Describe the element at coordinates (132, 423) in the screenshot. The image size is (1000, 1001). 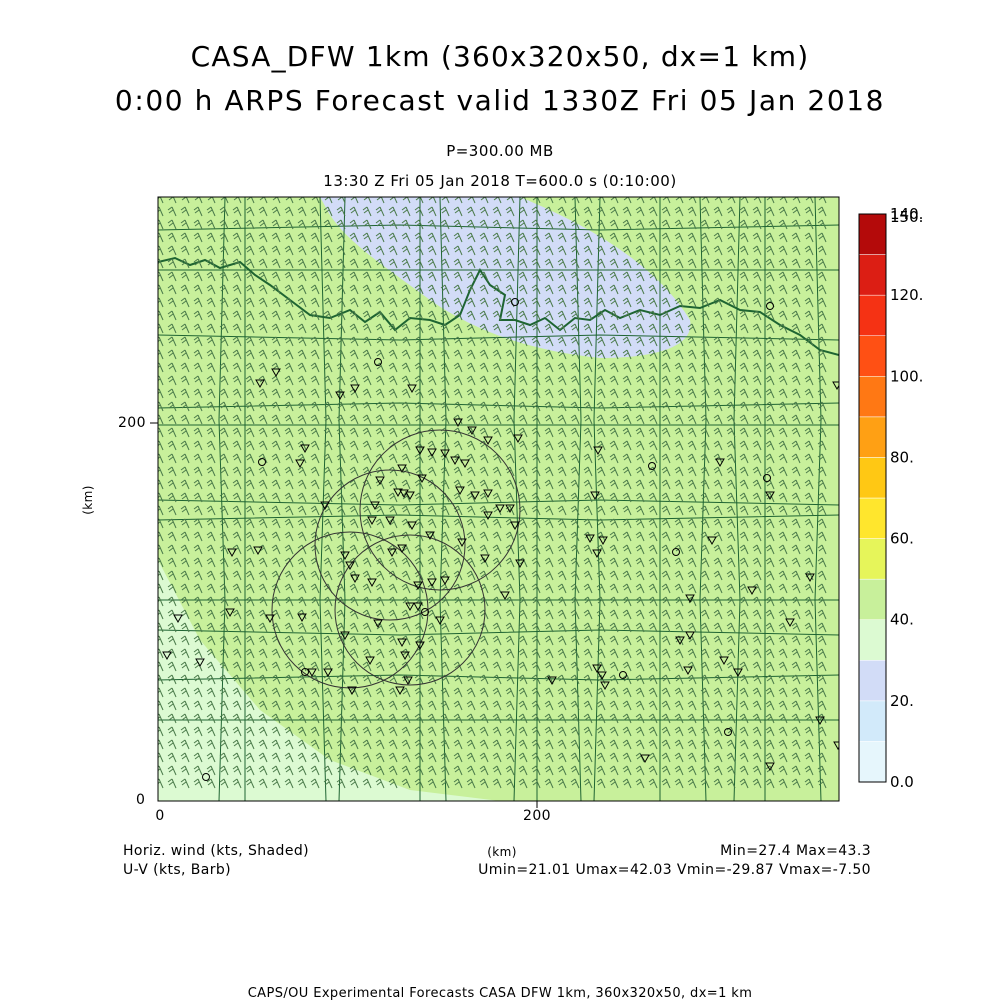
I see `y-tick-label-200: 200` at that location.